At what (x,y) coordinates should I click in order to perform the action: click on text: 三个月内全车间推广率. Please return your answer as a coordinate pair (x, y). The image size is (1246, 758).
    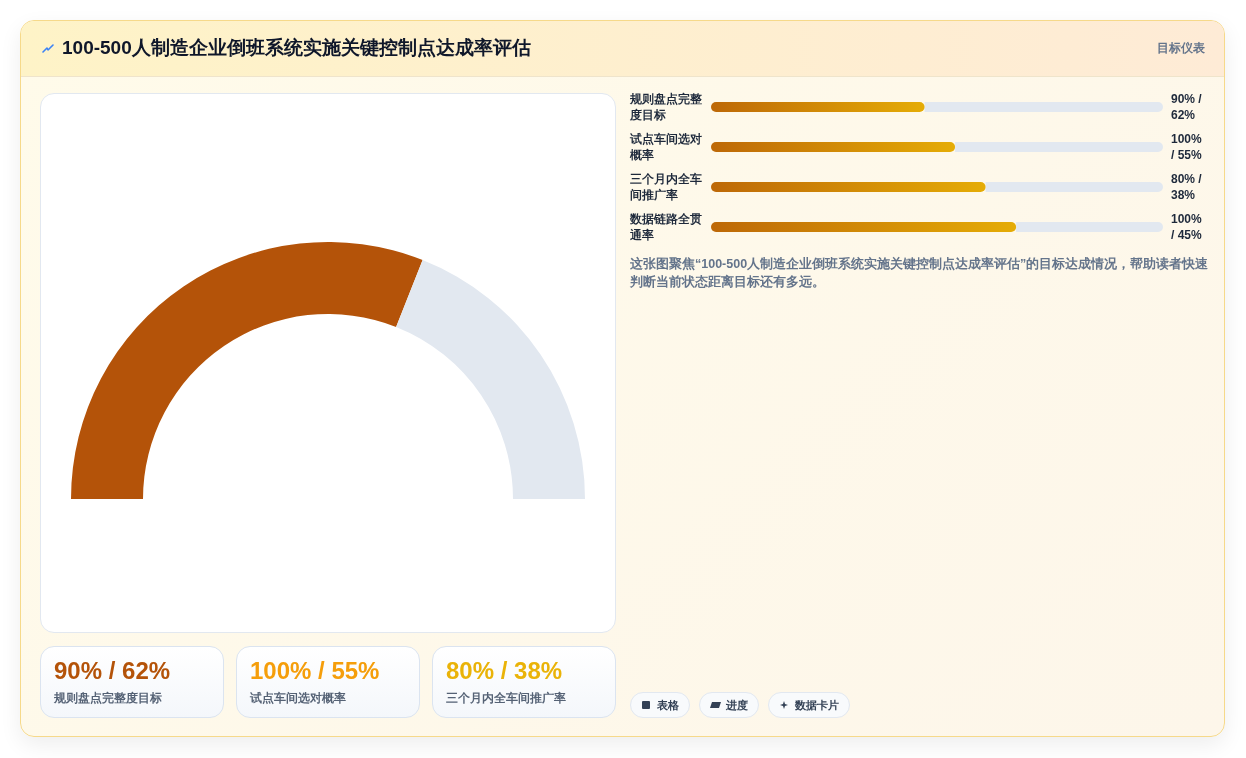
    Looking at the image, I should click on (506, 698).